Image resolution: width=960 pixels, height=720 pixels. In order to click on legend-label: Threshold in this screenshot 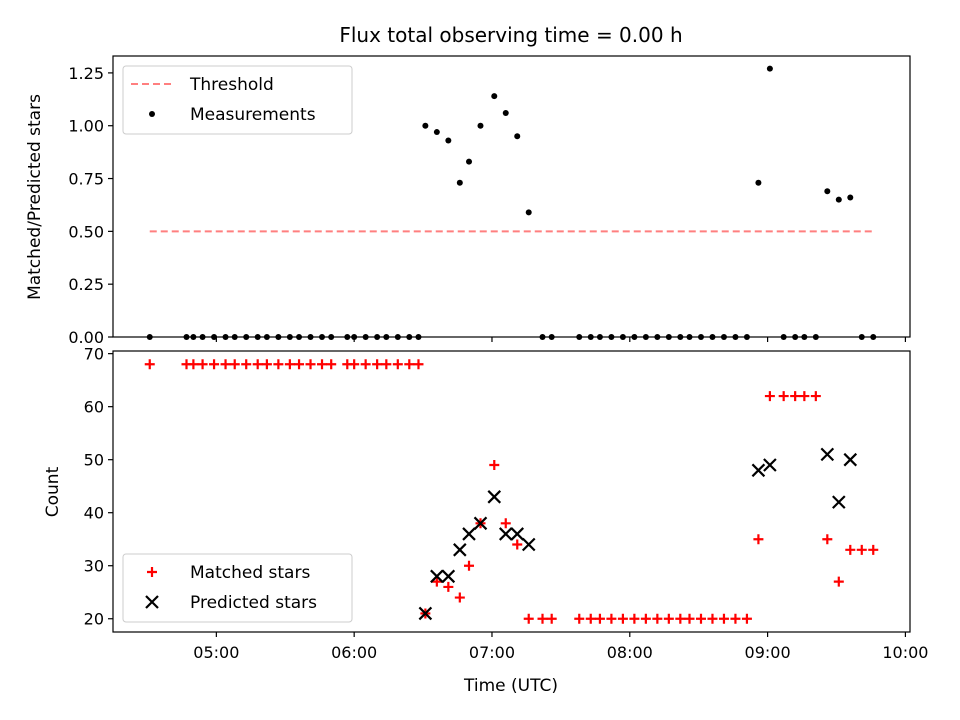, I will do `click(231, 85)`.